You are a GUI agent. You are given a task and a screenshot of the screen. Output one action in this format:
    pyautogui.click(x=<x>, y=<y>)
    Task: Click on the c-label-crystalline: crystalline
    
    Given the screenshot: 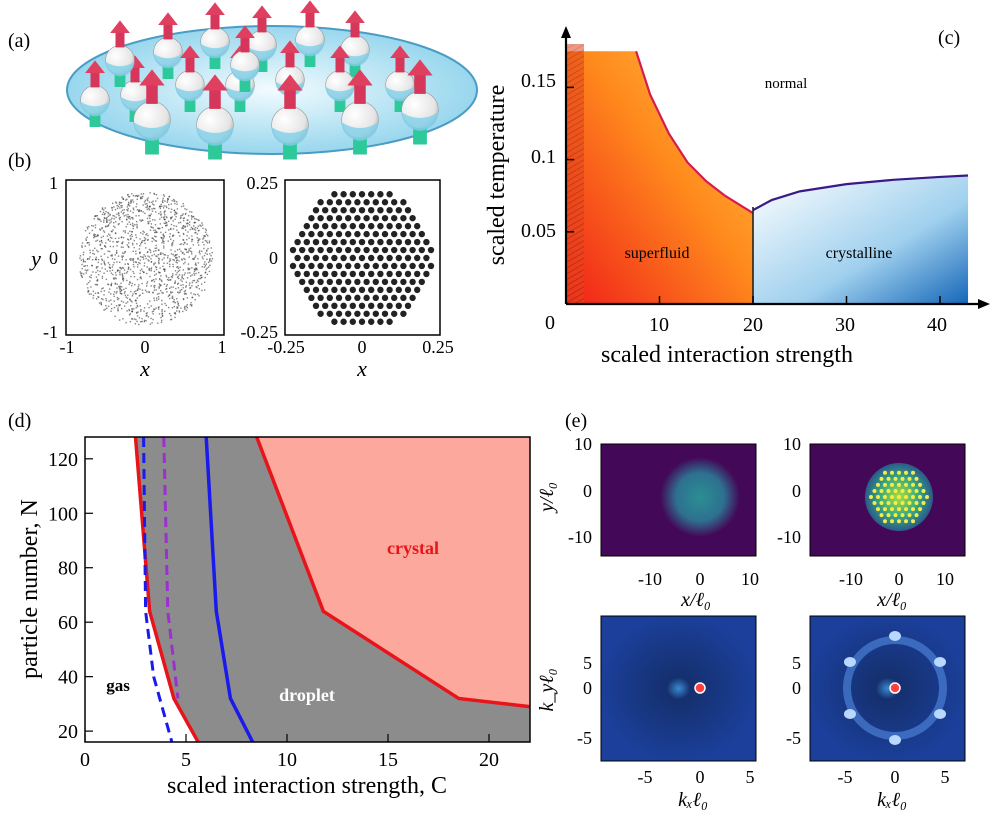 What is the action you would take?
    pyautogui.click(x=859, y=253)
    